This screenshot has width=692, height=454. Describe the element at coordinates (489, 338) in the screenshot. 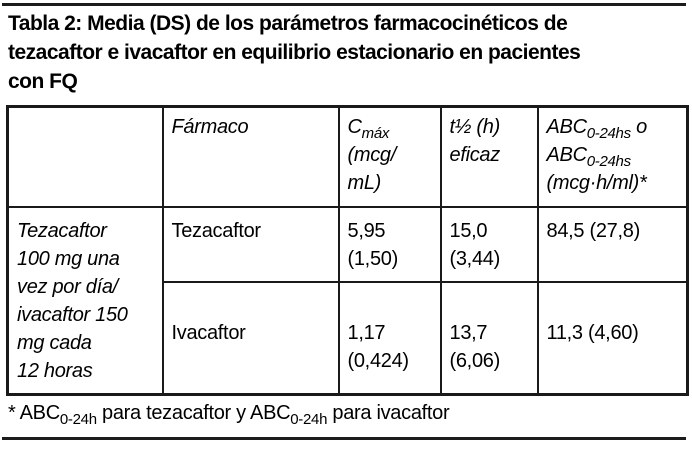

I see `thalf-cell: 13,7 (6,06)` at that location.